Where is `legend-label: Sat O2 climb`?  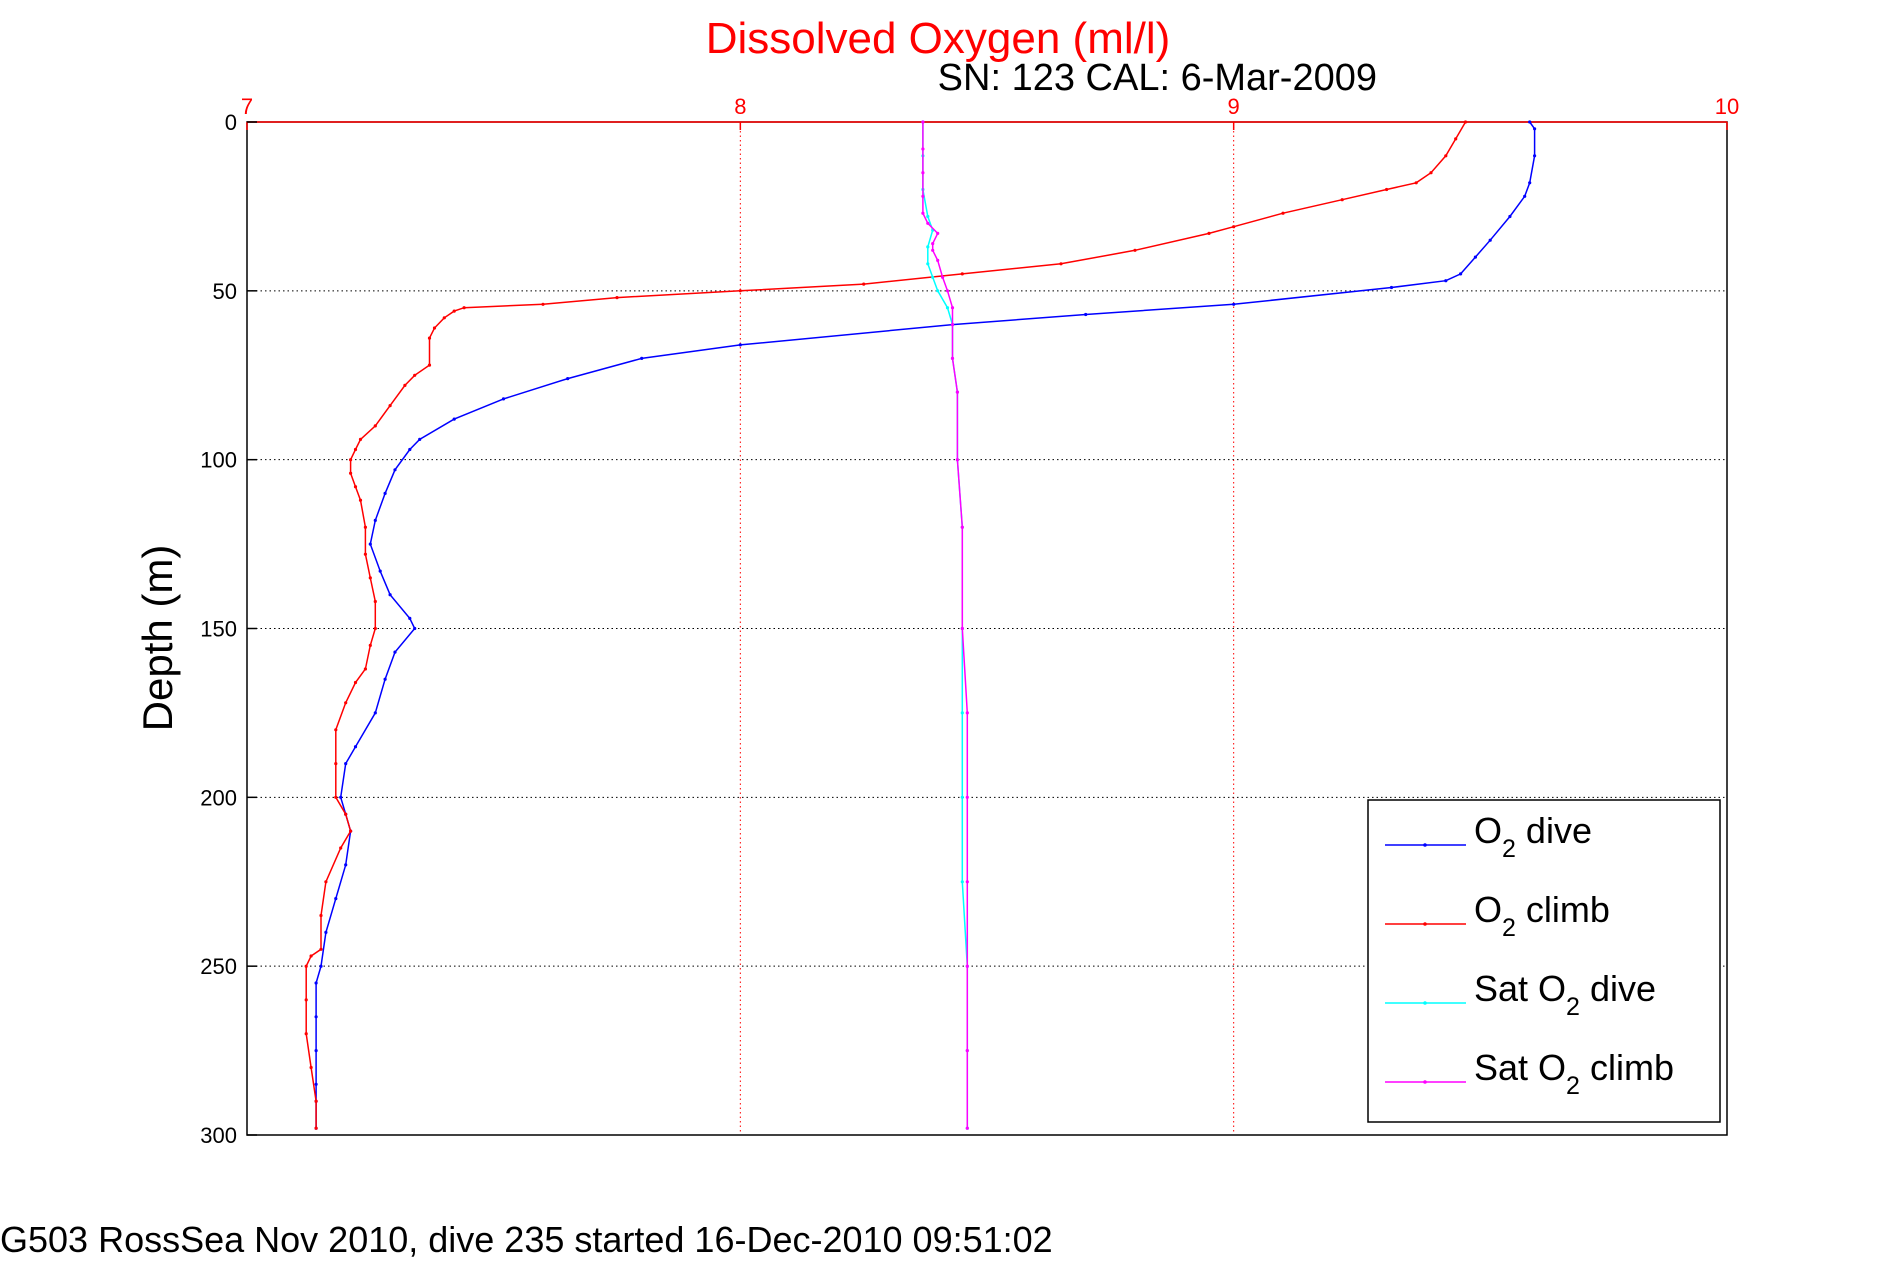
legend-label: Sat O2 climb is located at coordinates (1574, 1073).